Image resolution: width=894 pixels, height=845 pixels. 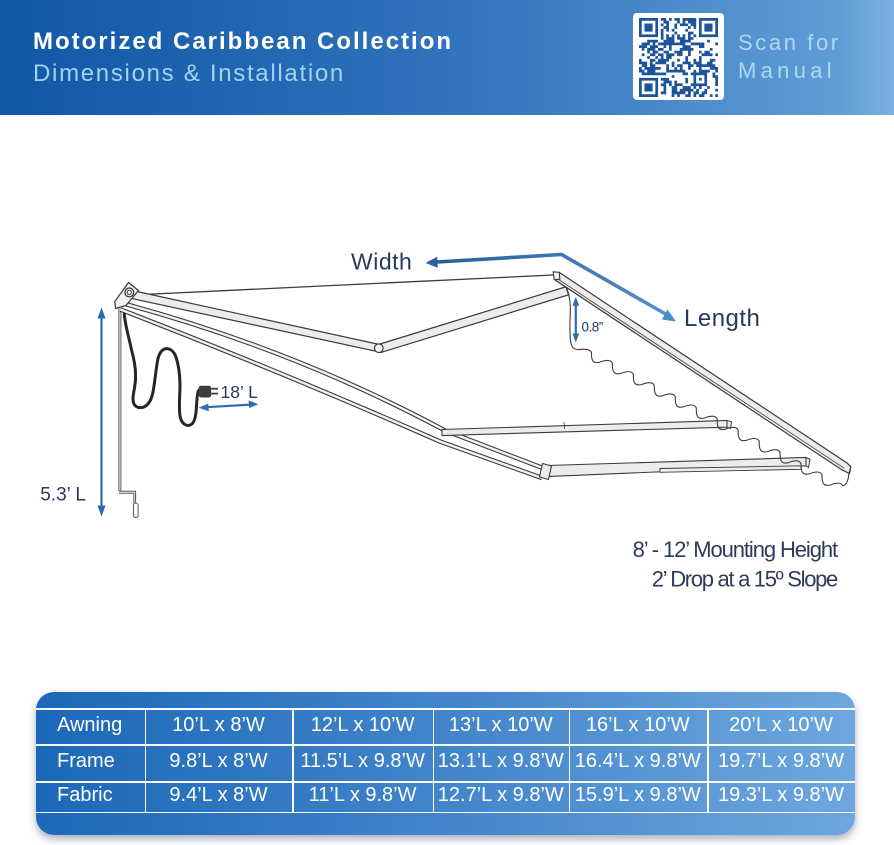 I want to click on svg-text: 8’ - 12’ Mounting Height, so click(x=735, y=549).